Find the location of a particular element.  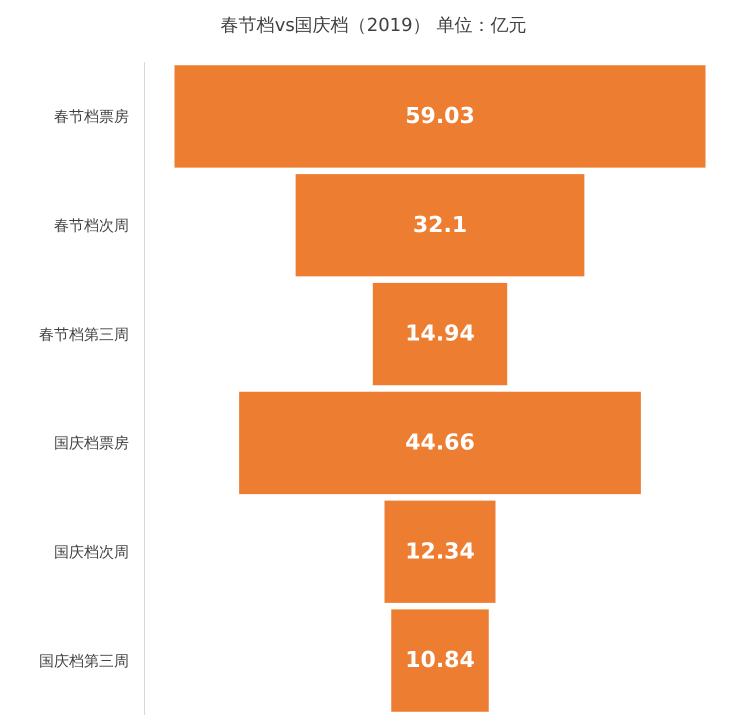

category-label: 春节档第三周 is located at coordinates (84, 334).